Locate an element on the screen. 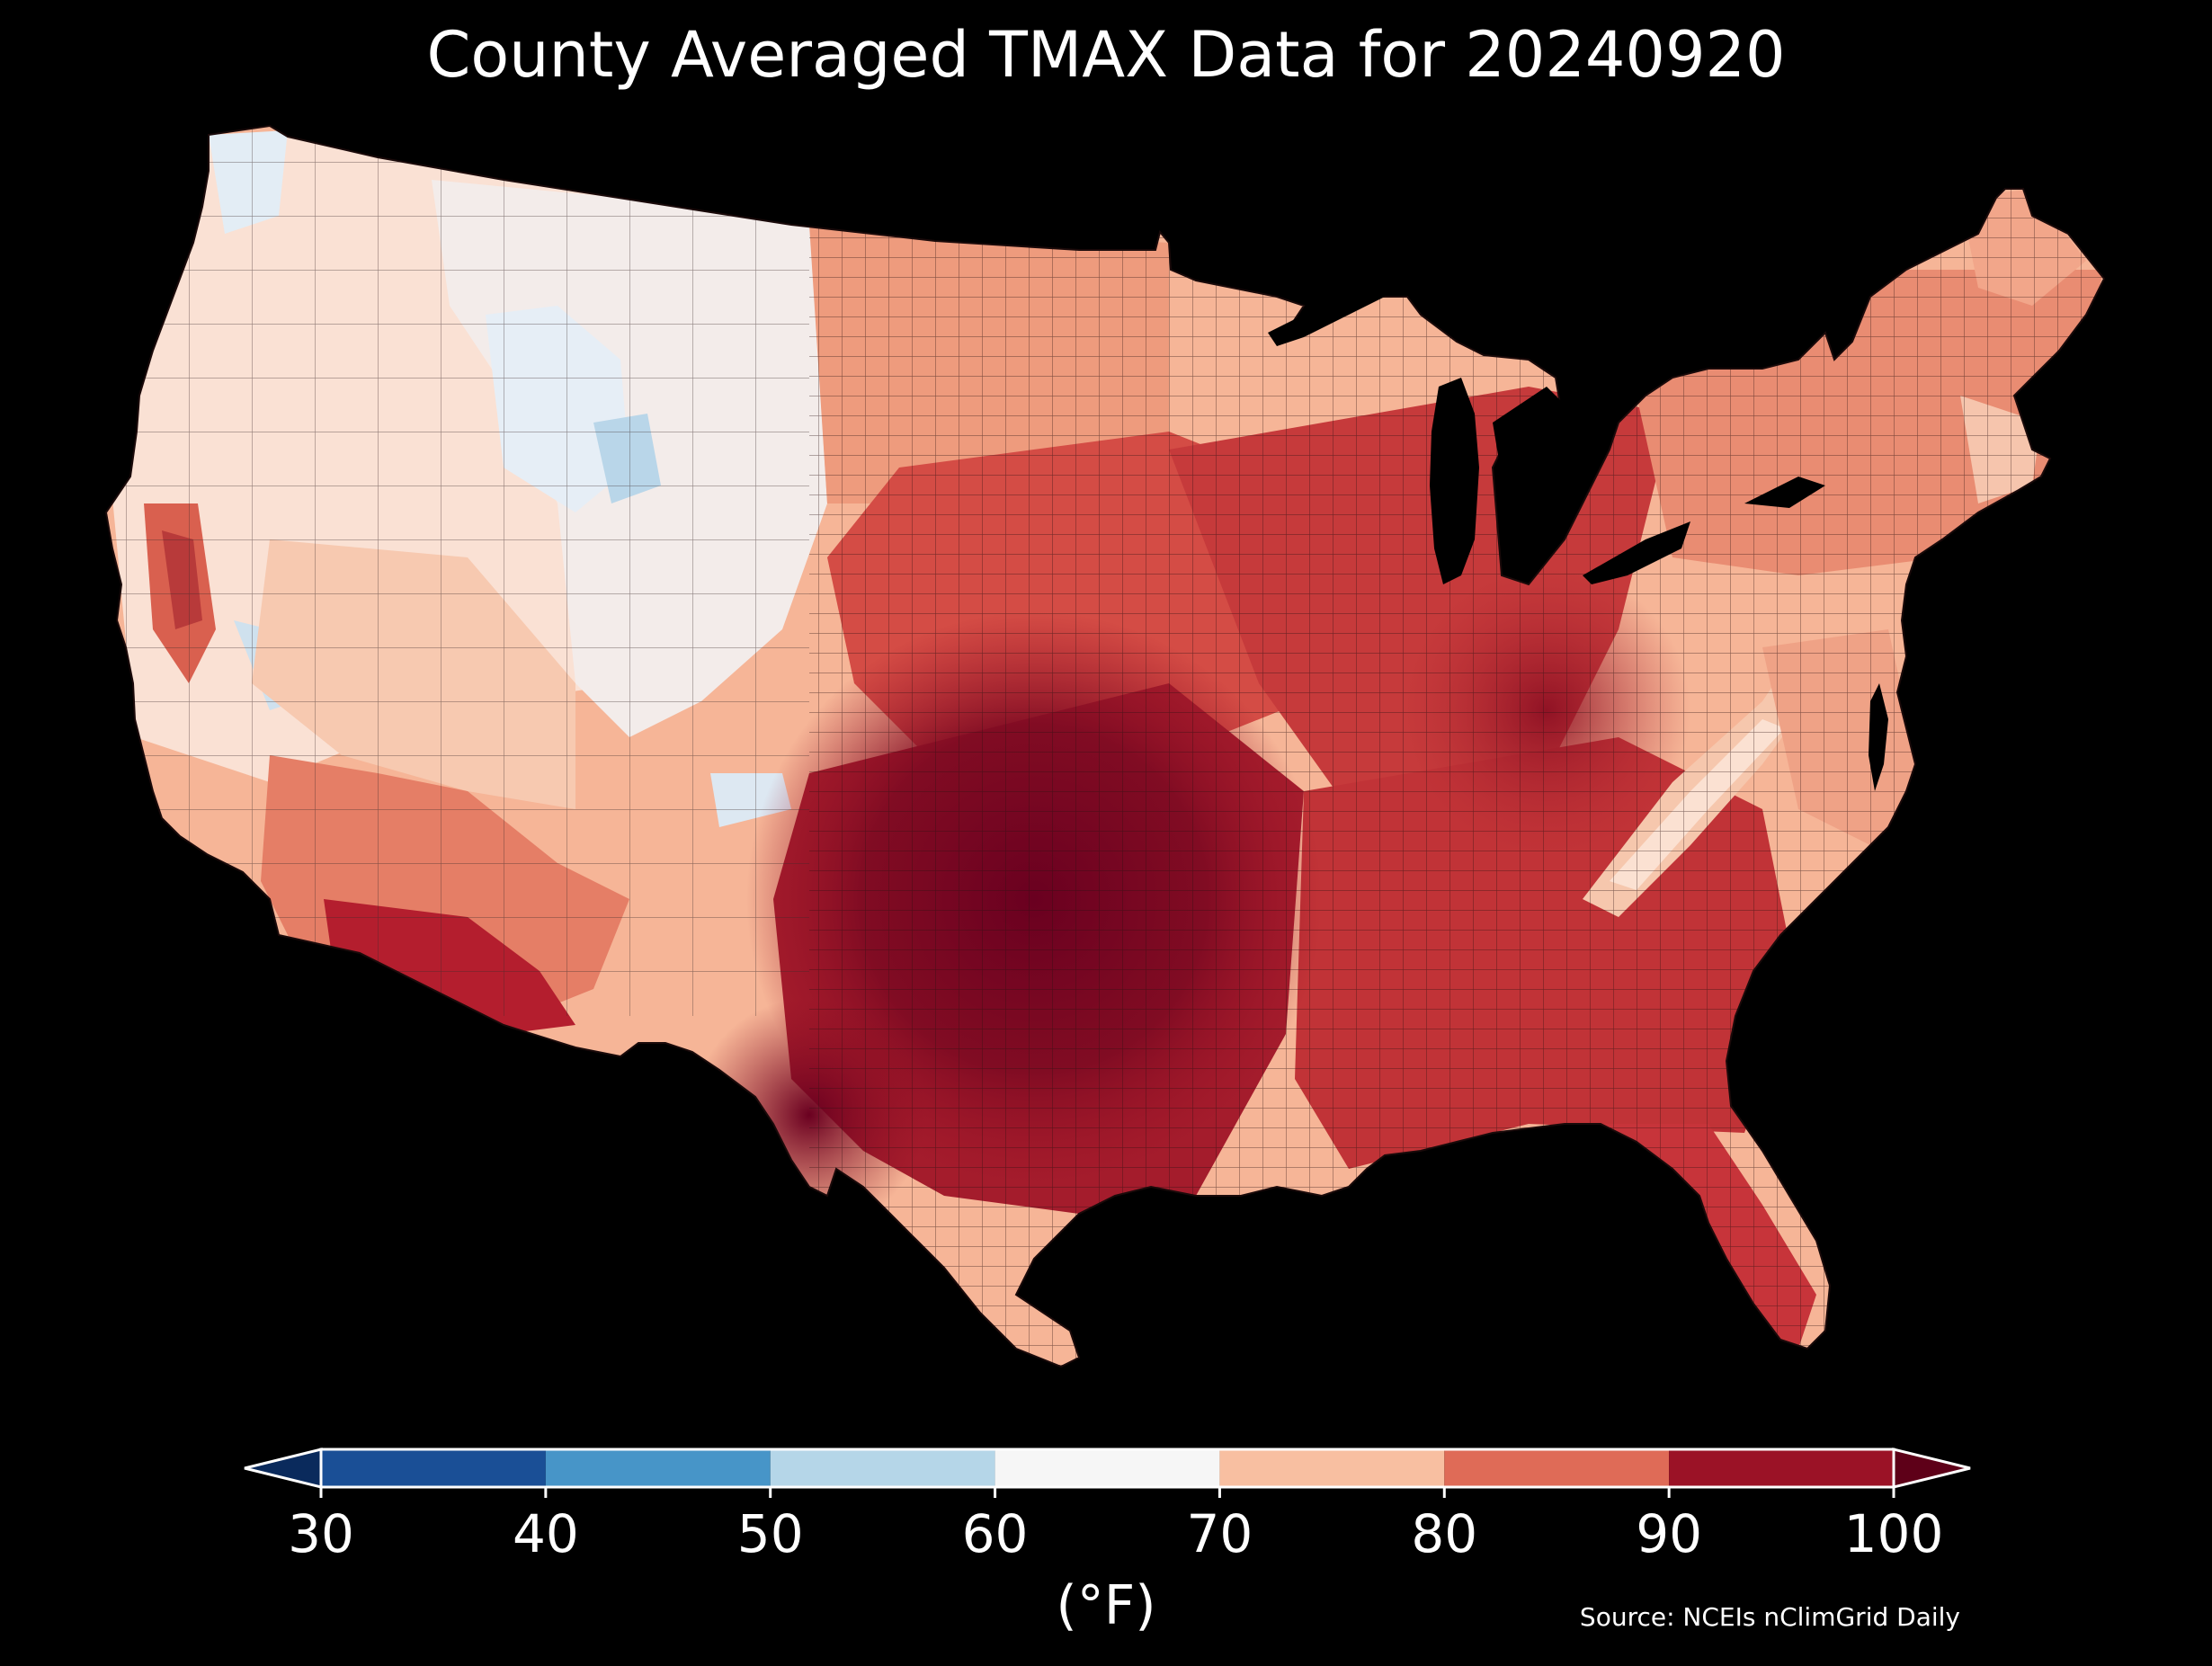 The height and width of the screenshot is (1666, 2212). colorbar-tick-label: 30 is located at coordinates (321, 1533).